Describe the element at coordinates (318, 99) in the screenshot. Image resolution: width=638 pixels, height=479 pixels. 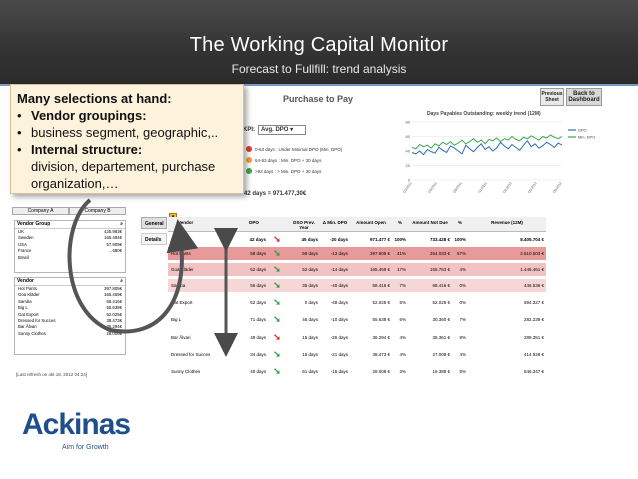
I see `dashboard-title: Purchase to Pay` at that location.